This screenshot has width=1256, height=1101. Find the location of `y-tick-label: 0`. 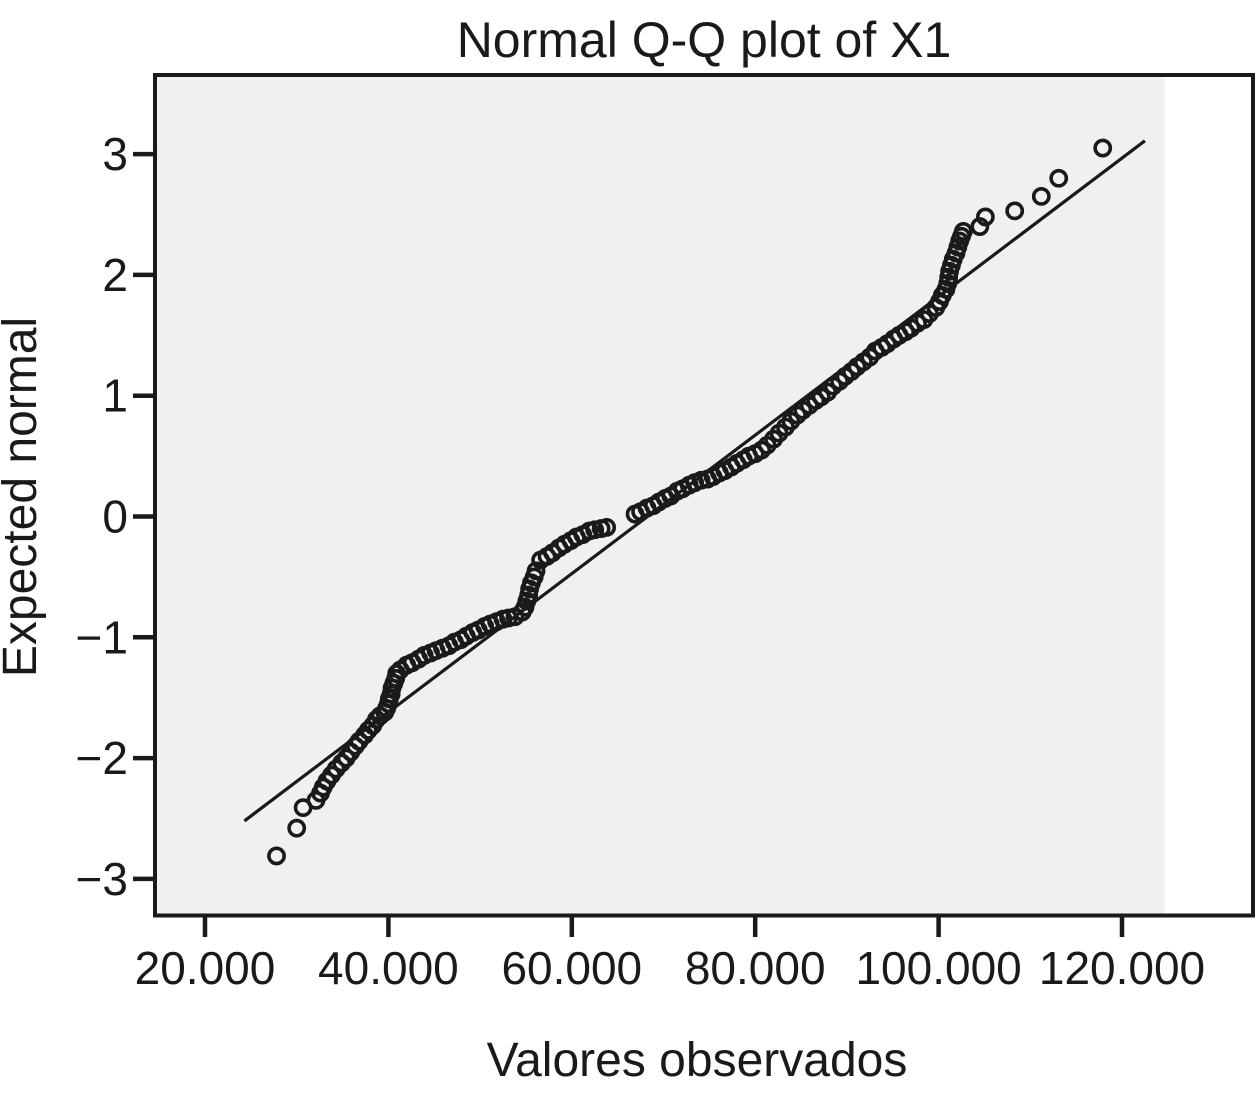

y-tick-label: 0 is located at coordinates (115, 517).